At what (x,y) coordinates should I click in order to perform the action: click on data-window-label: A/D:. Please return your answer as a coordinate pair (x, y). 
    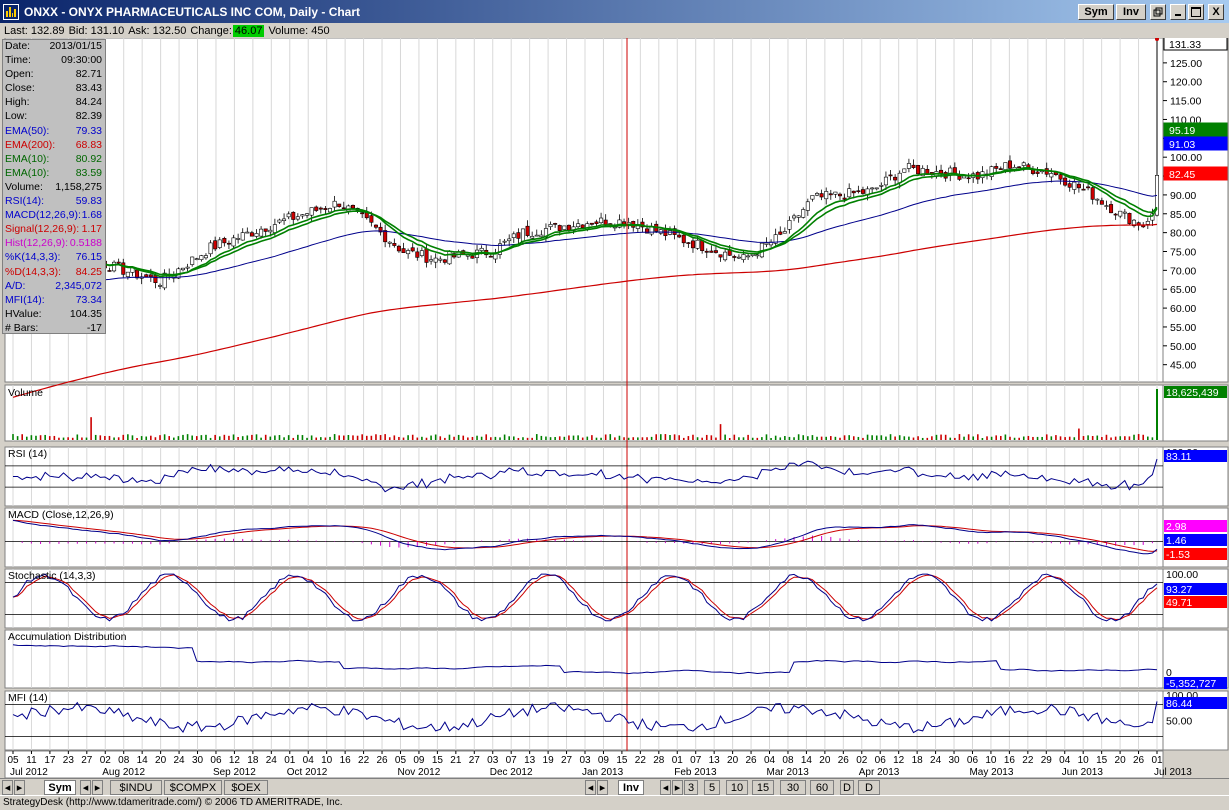
    Looking at the image, I should click on (15, 285).